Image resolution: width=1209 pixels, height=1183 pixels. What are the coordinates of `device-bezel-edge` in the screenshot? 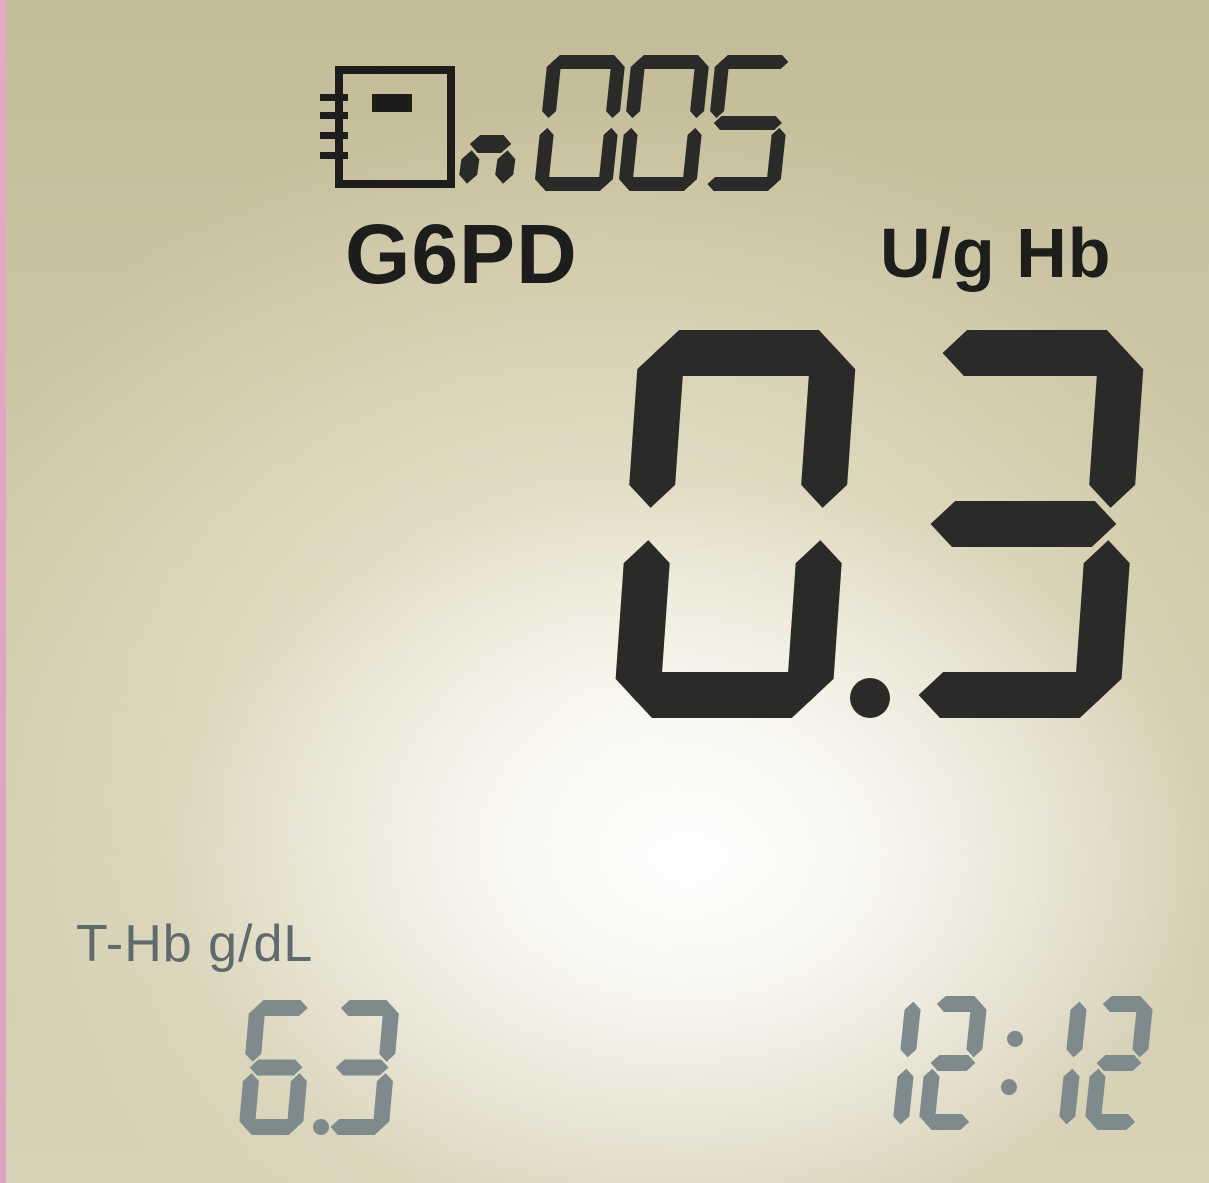 It's located at (3, 591).